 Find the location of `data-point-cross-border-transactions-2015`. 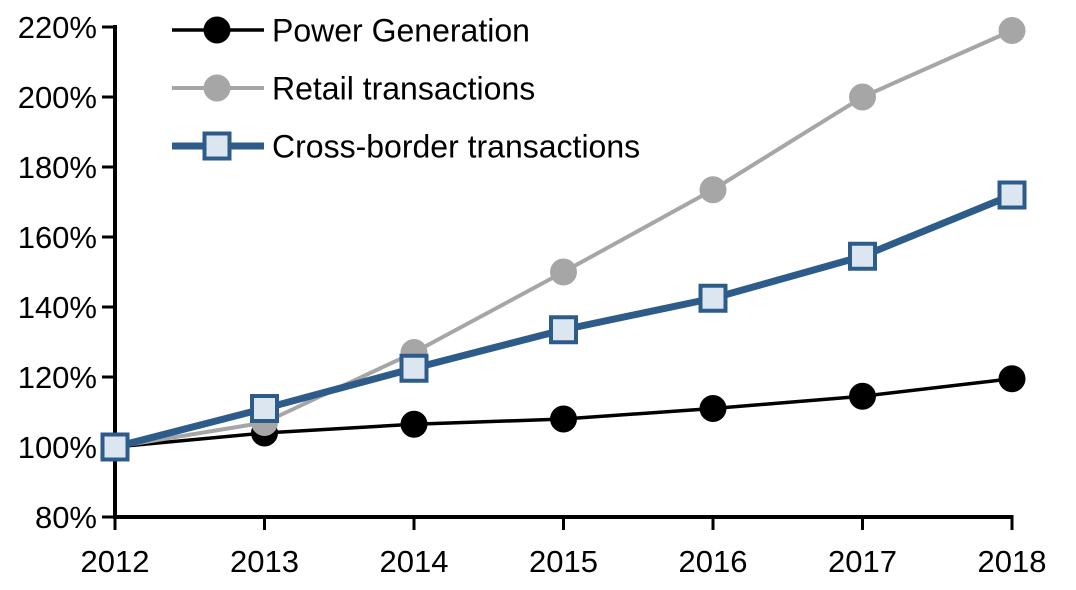

data-point-cross-border-transactions-2015 is located at coordinates (563, 330).